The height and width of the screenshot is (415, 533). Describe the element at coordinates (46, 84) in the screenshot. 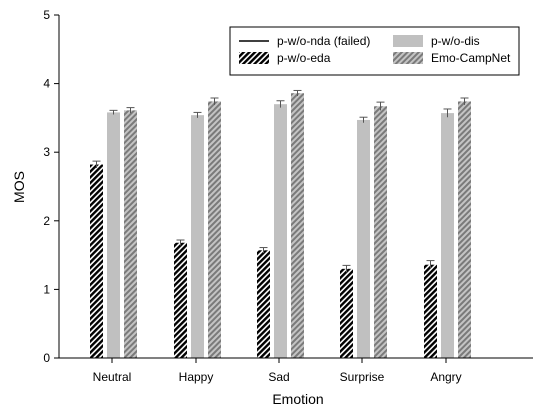

I see `y-tick-label: 4` at that location.